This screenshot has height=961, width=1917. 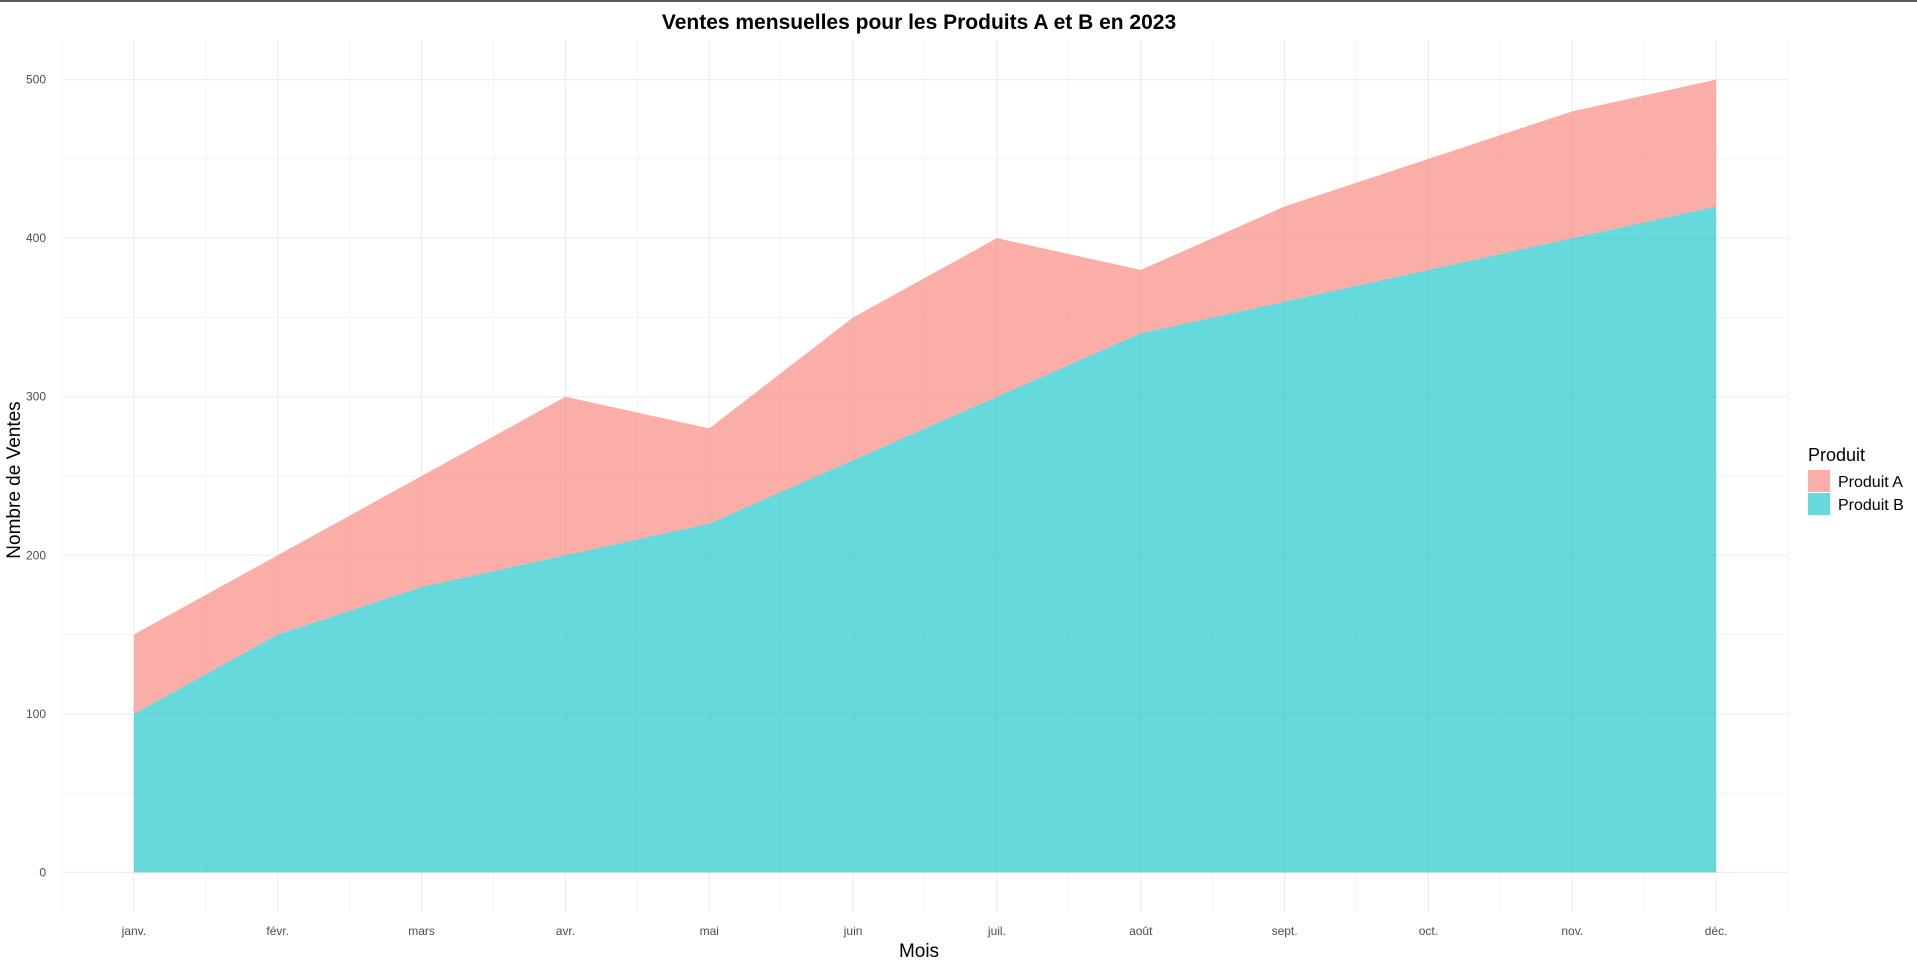 I want to click on y-tick-label: 500, so click(x=36, y=80).